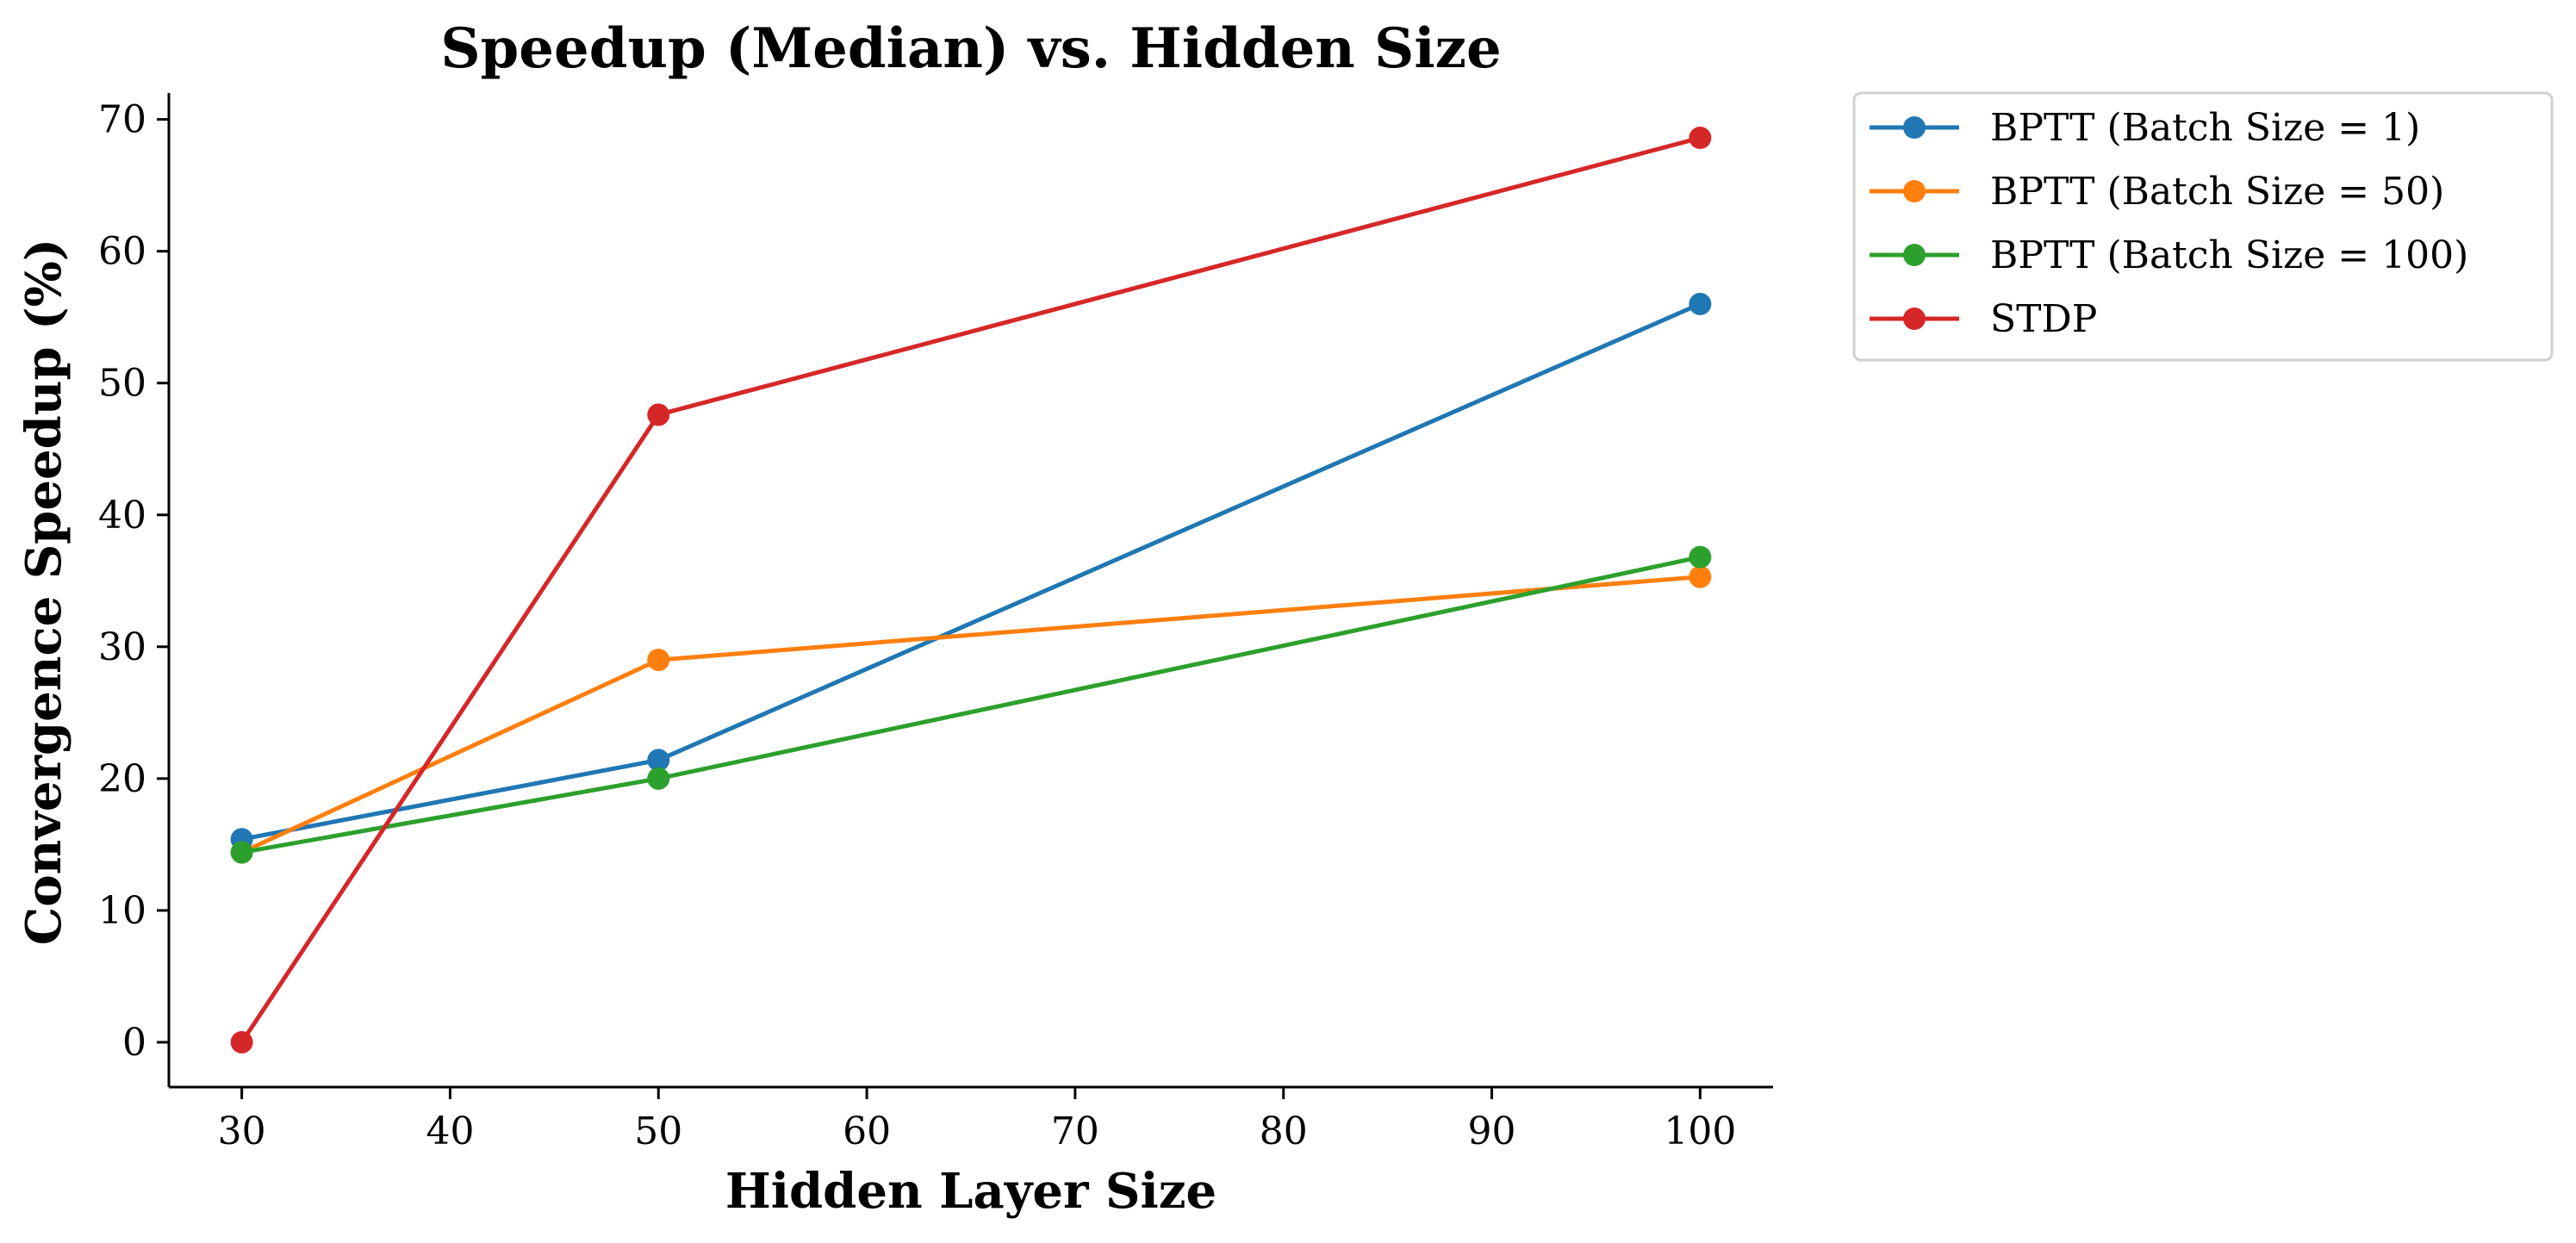 The height and width of the screenshot is (1243, 2576). Describe the element at coordinates (1075, 1131) in the screenshot. I see `x-tick-label: 70` at that location.